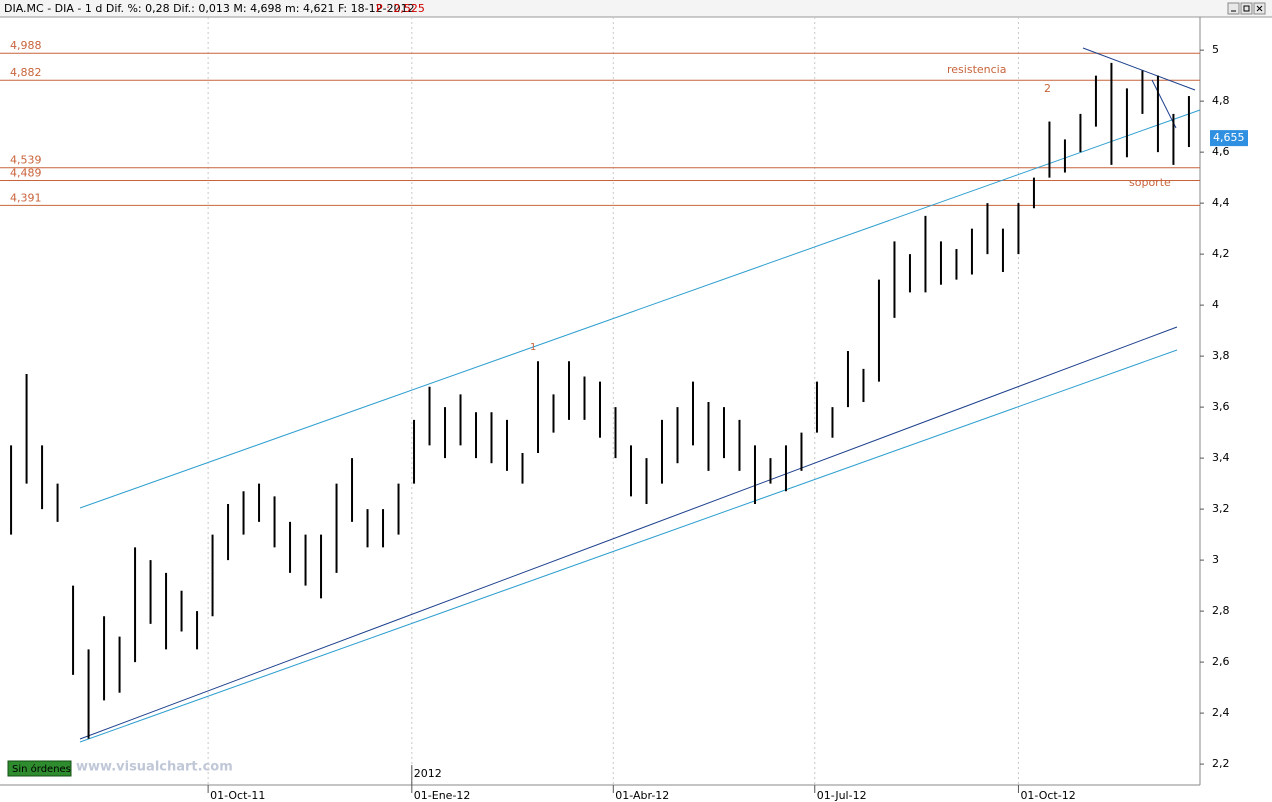  Describe the element at coordinates (428, 773) in the screenshot. I see `year-label: 2012` at that location.